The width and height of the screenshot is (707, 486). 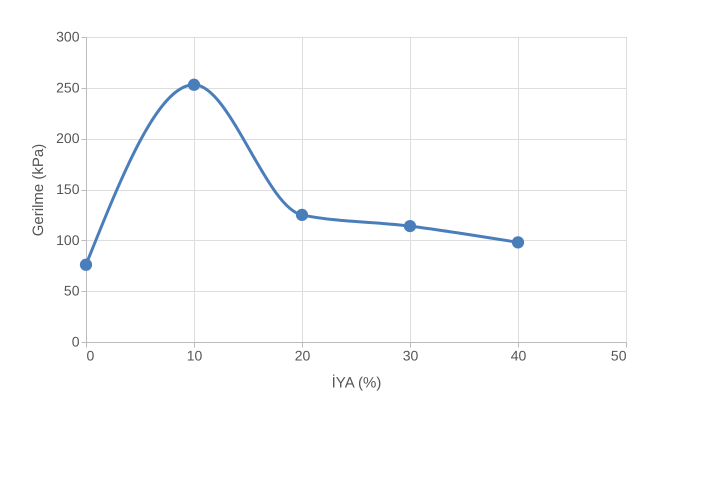 What do you see at coordinates (518, 356) in the screenshot?
I see `x-tick-label: 40` at bounding box center [518, 356].